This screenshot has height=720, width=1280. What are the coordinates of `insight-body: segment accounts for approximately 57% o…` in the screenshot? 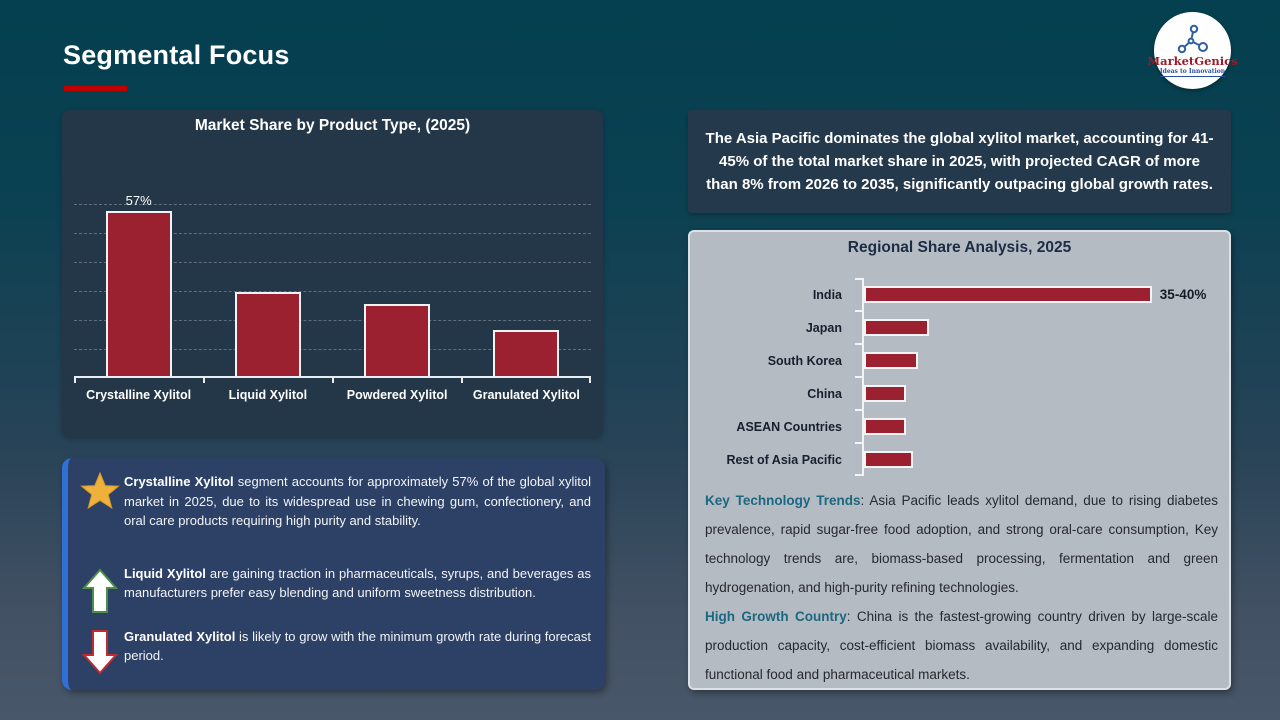 It's located at (357, 501).